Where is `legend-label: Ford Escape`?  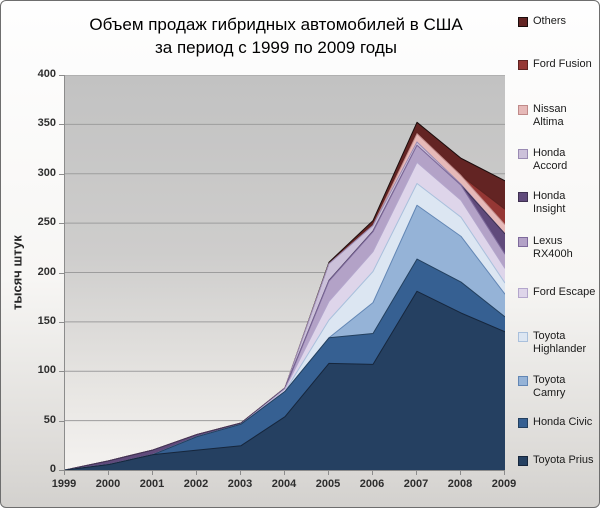 legend-label: Ford Escape is located at coordinates (564, 292).